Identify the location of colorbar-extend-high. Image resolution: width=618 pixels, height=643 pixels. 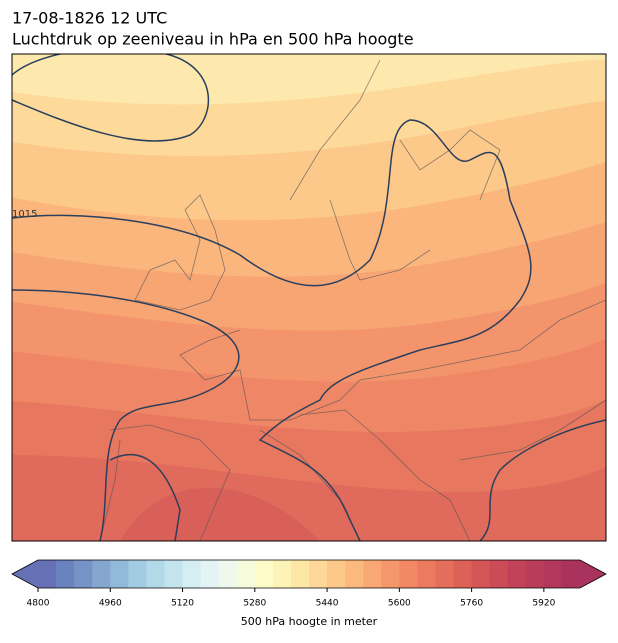
(593, 574).